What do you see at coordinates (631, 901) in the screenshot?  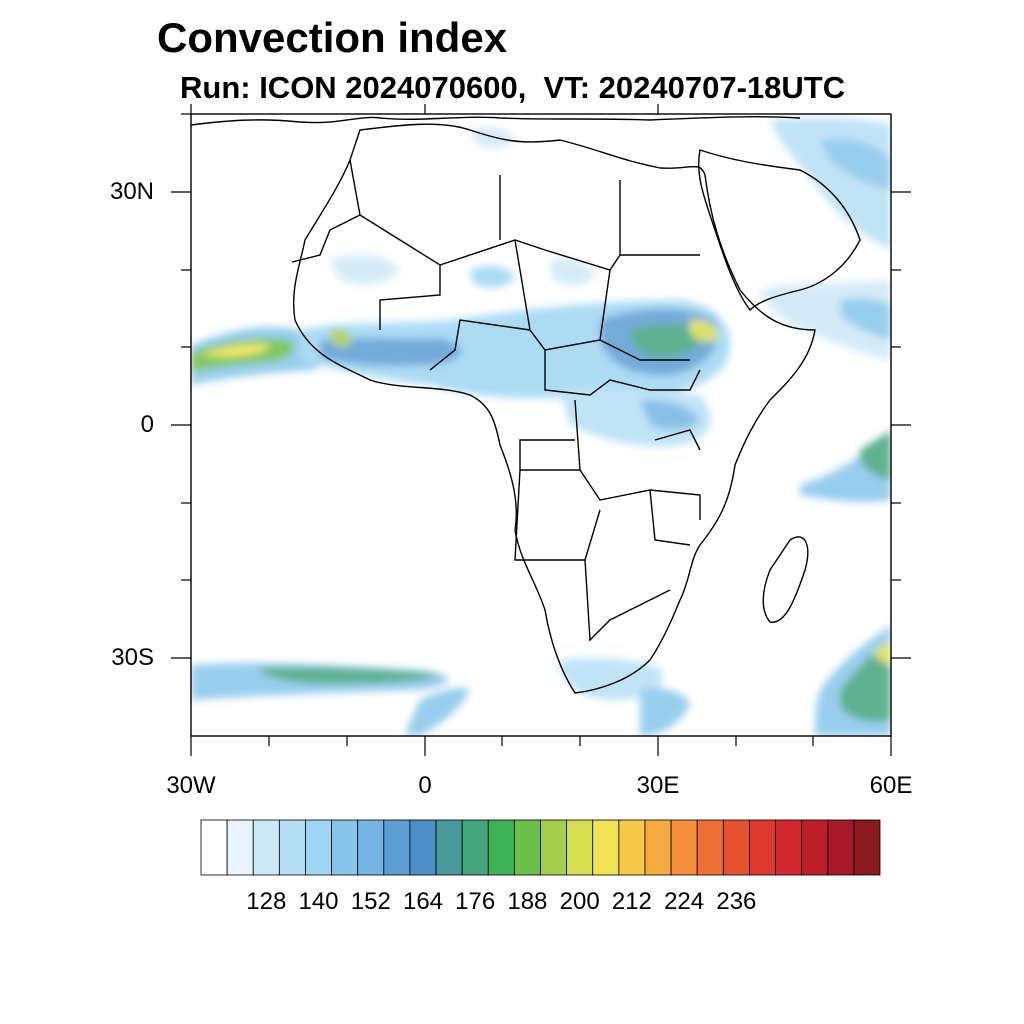 I see `colorbar-label: 212` at bounding box center [631, 901].